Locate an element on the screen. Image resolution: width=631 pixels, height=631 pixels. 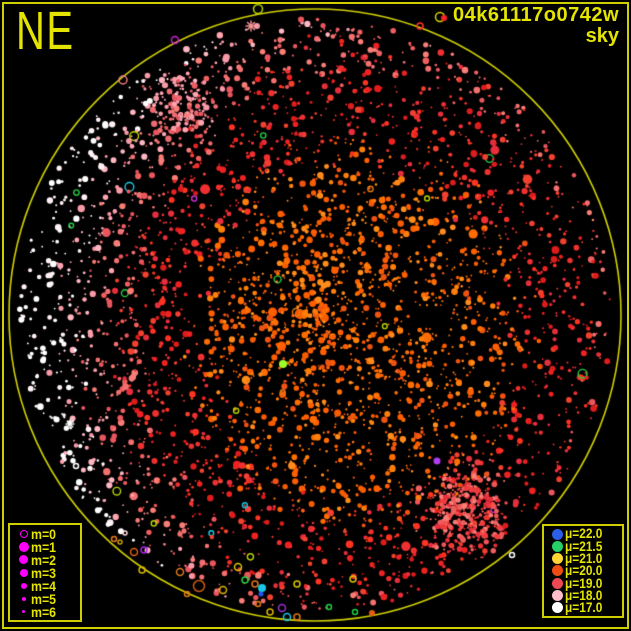
legend-item: m=1 is located at coordinates (45, 546).